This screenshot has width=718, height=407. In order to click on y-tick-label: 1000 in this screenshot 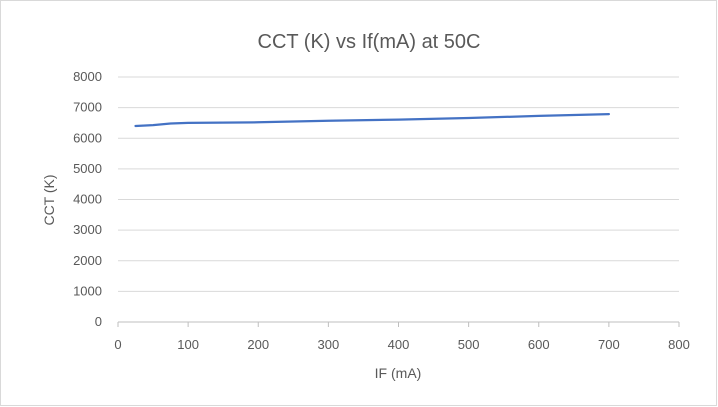, I will do `click(87, 290)`.